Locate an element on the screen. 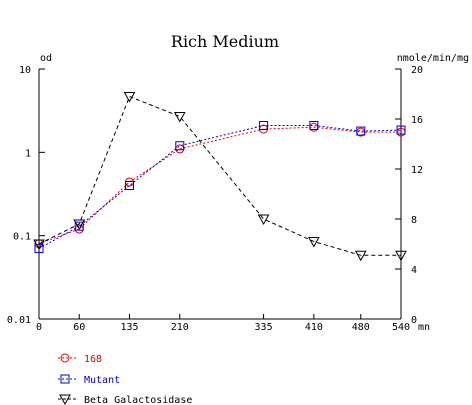 The image size is (472, 405). x-tick-label: 210 is located at coordinates (180, 327).